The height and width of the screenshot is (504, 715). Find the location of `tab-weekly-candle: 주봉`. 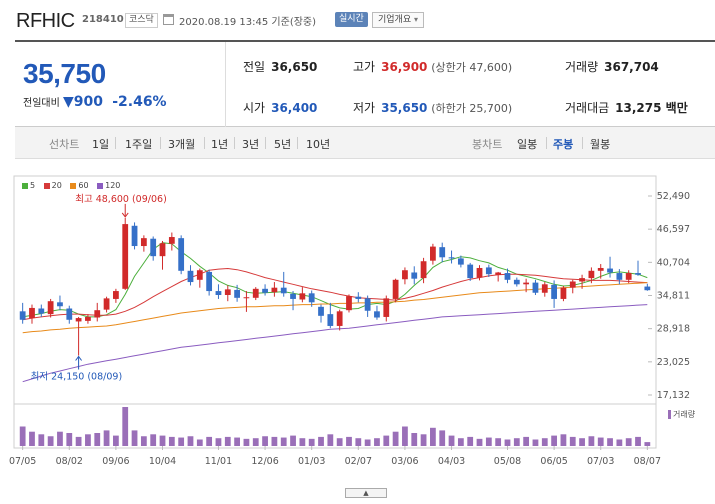

tab-weekly-candle: 주봉 is located at coordinates (563, 144).